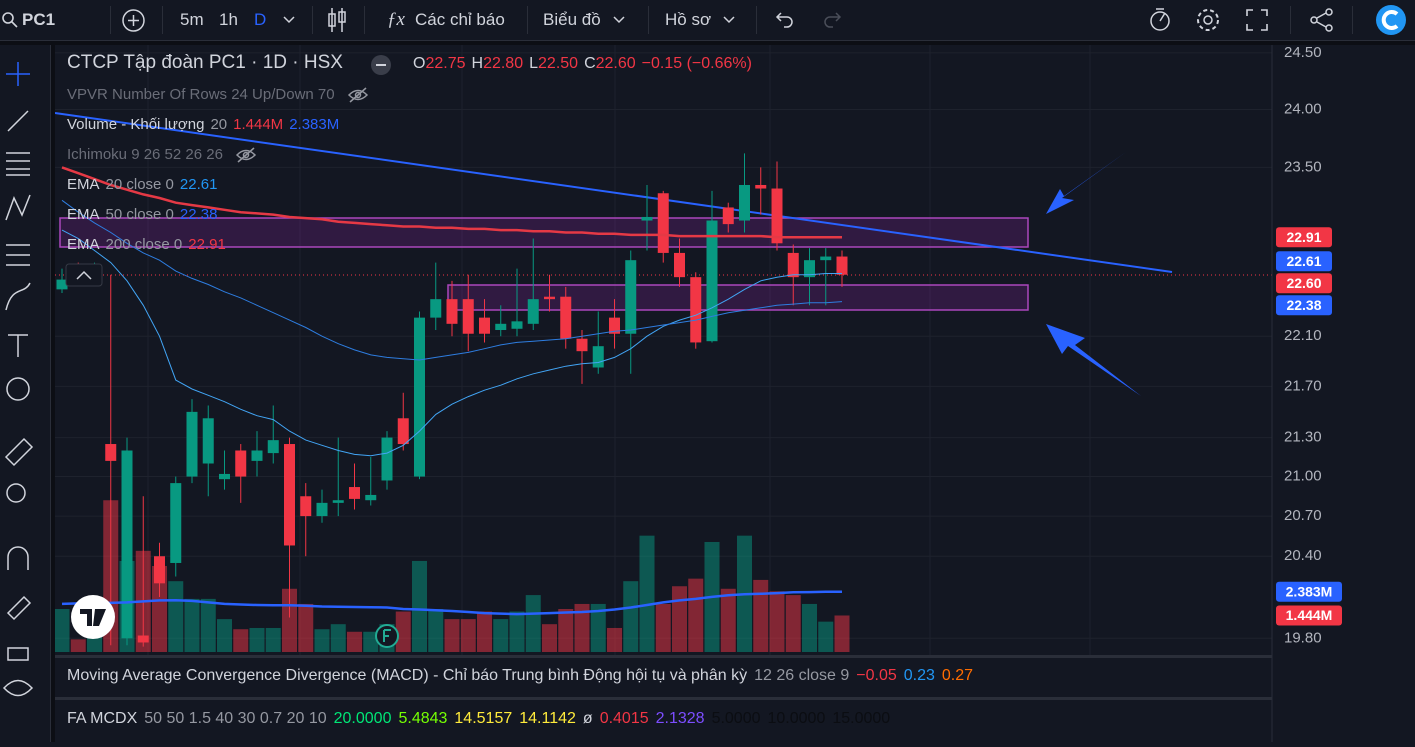 Image resolution: width=1415 pixels, height=747 pixels. Describe the element at coordinates (93, 617) in the screenshot. I see `brand-logo` at that location.